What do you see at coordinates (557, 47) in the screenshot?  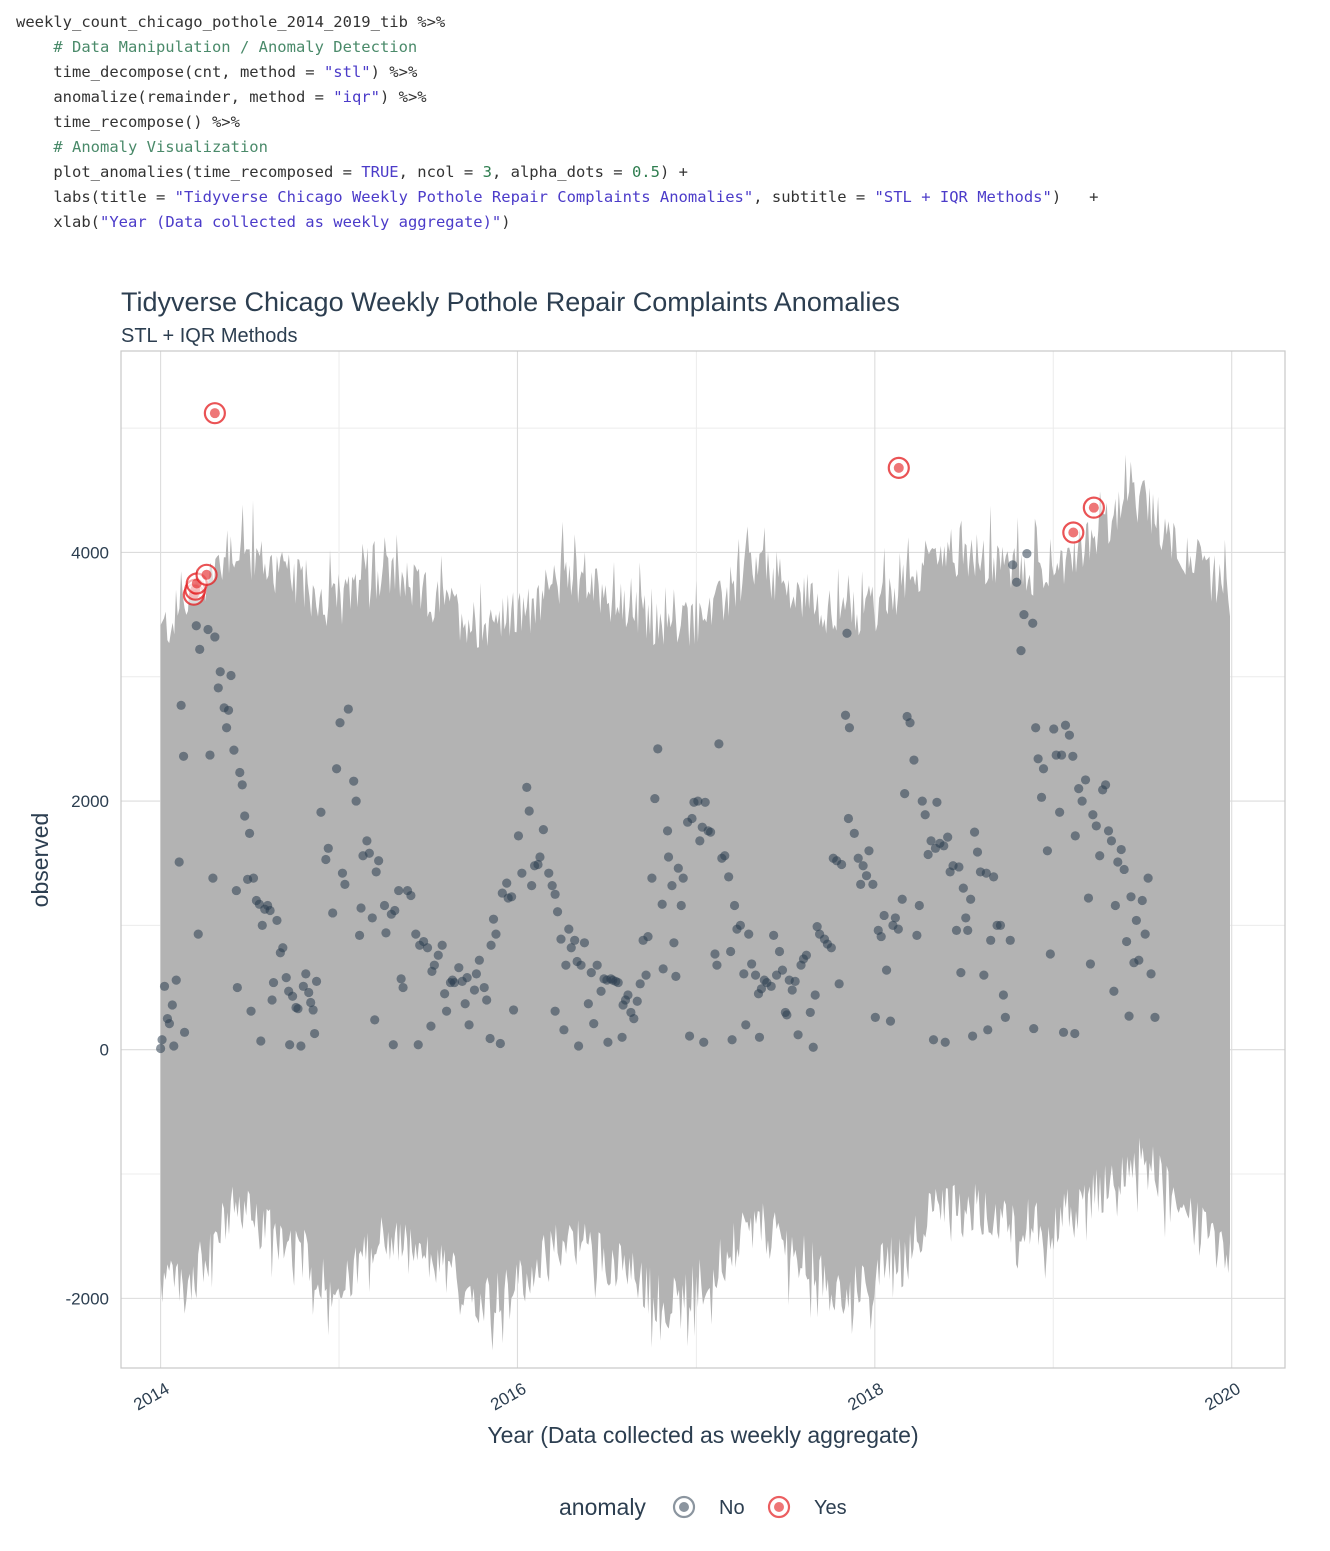 I see `code-line: # Data Manipulation / Anomaly Detection` at bounding box center [557, 47].